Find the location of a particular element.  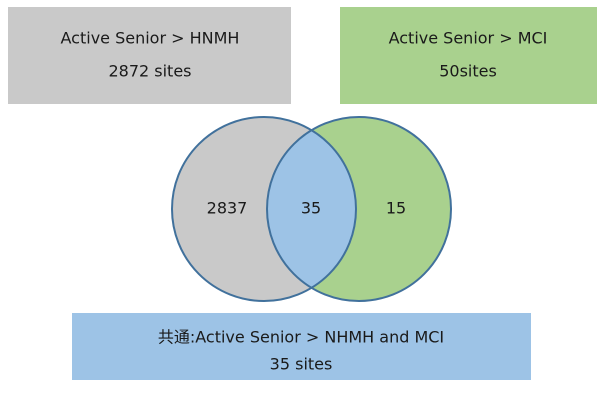

right-circle-outline is located at coordinates (359, 209).